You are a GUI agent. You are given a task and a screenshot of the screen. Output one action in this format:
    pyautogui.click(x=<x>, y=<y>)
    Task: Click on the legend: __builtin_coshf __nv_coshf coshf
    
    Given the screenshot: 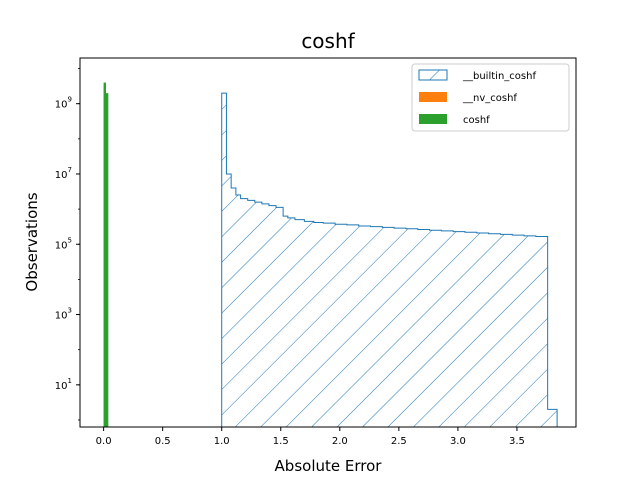 What is the action you would take?
    pyautogui.click(x=490, y=97)
    